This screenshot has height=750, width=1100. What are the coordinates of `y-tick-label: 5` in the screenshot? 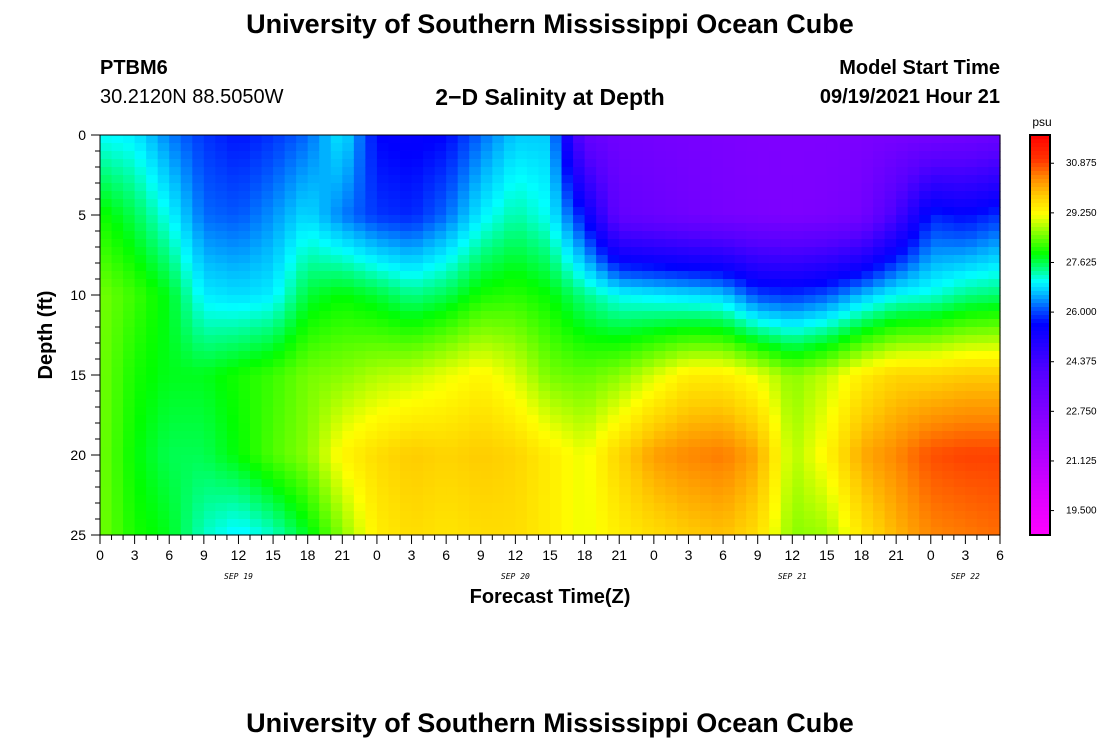 It's located at (82, 215).